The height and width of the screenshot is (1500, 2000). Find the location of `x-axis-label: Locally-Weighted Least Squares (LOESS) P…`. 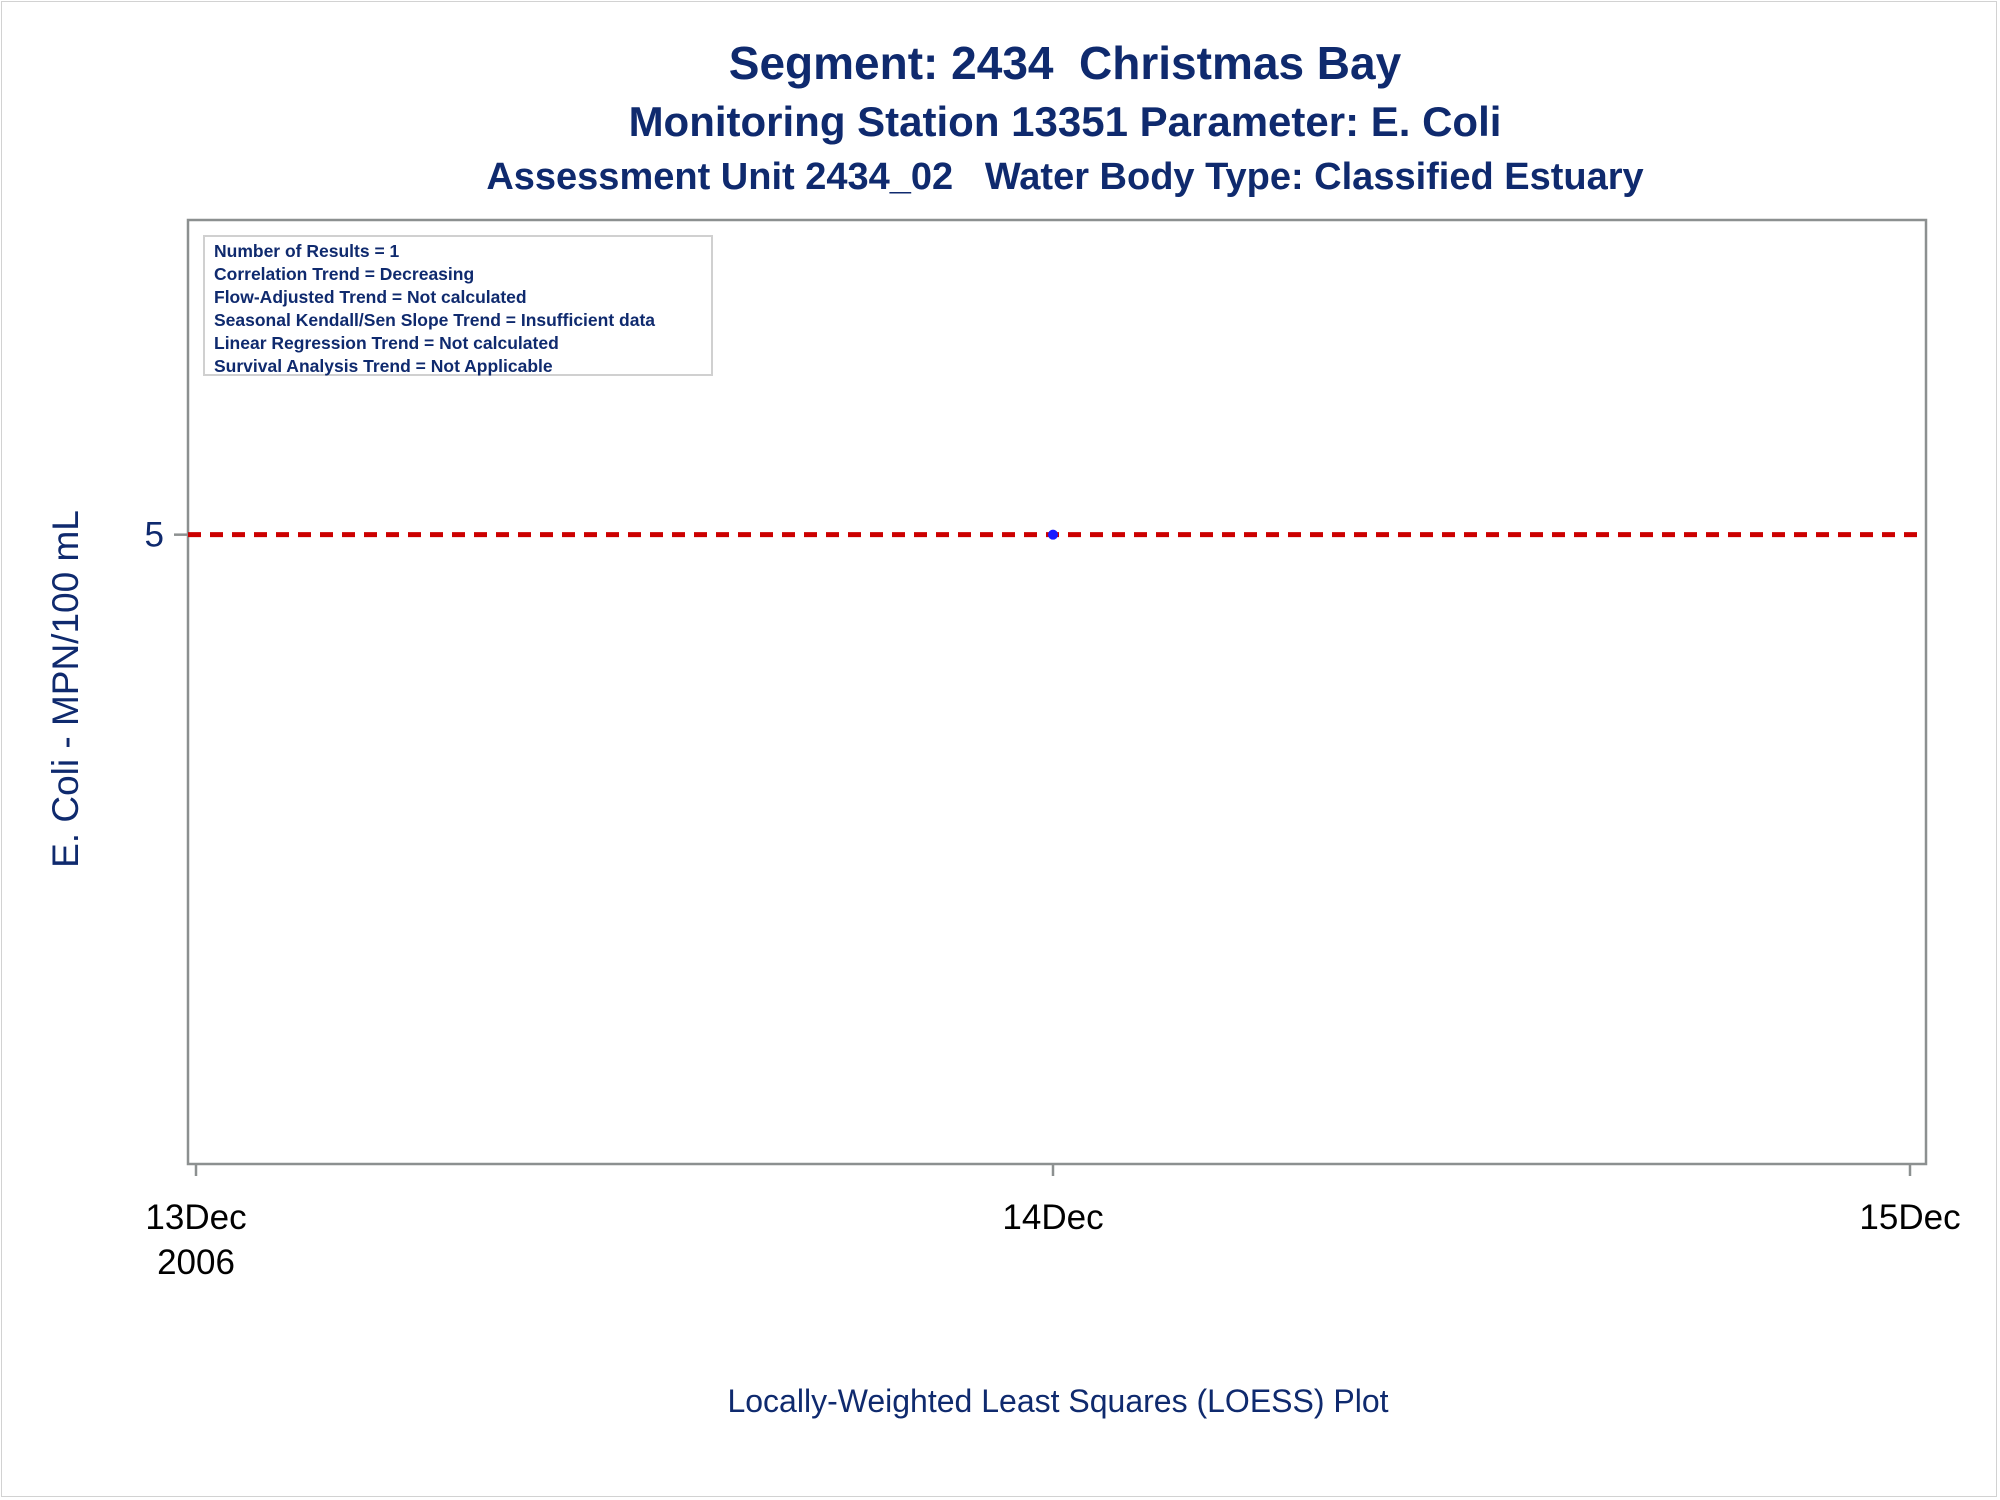

x-axis-label: Locally-Weighted Least Squares (LOESS) P… is located at coordinates (1057, 1401).